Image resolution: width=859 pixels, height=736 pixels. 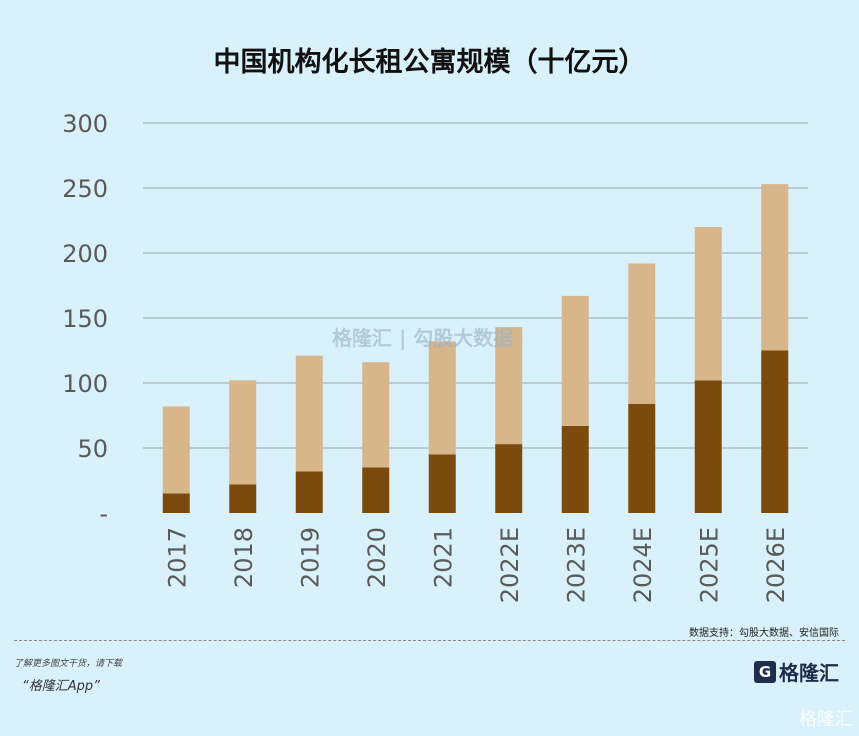 I want to click on brand-logo: G 格隆汇, so click(x=796, y=671).